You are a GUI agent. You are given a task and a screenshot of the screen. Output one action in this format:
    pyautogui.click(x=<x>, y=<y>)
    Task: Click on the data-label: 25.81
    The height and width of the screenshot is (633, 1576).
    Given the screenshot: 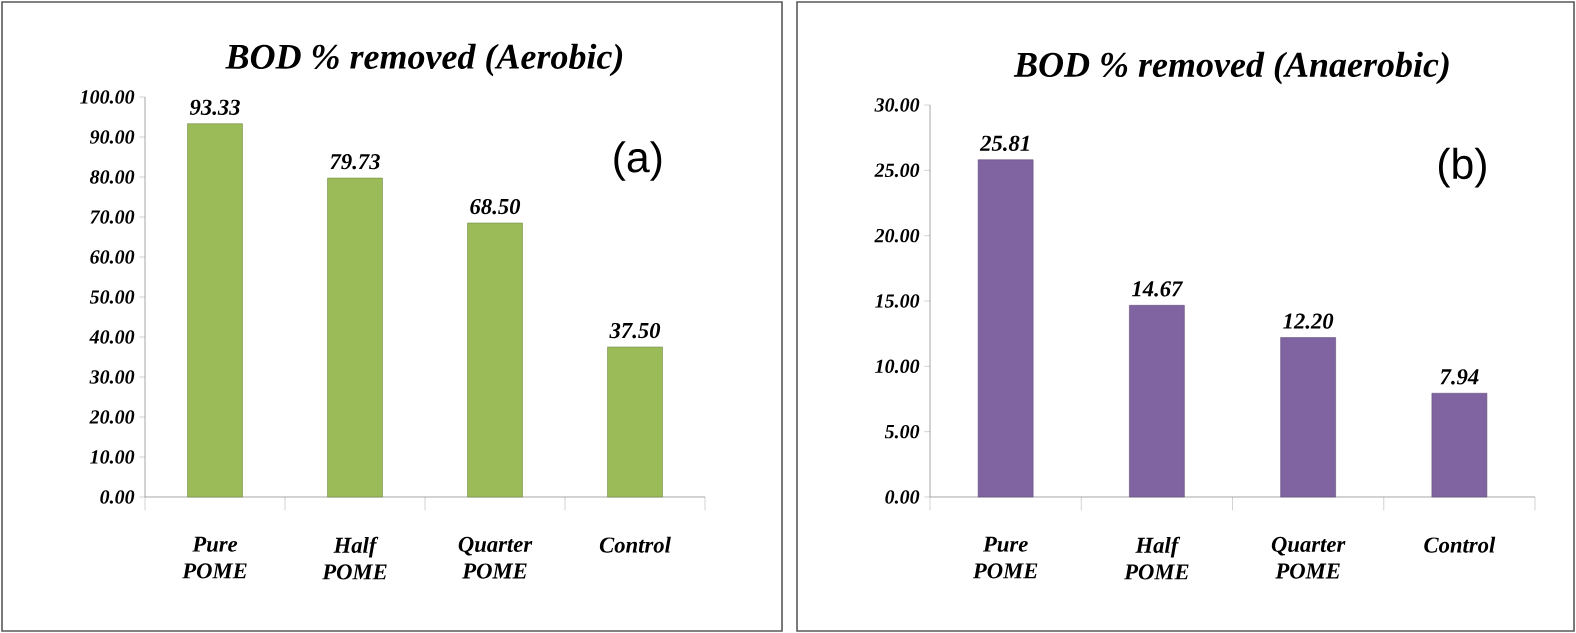 What is the action you would take?
    pyautogui.click(x=1004, y=143)
    